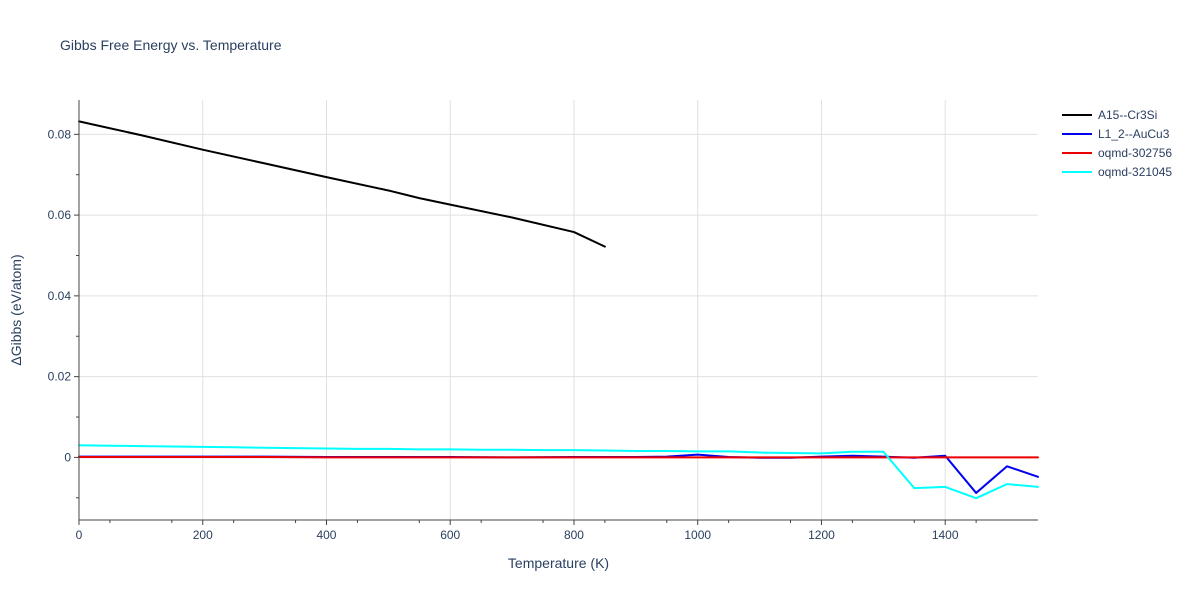 This screenshot has height=600, width=1200. What do you see at coordinates (60, 296) in the screenshot?
I see `y-tick-label: 0.04` at bounding box center [60, 296].